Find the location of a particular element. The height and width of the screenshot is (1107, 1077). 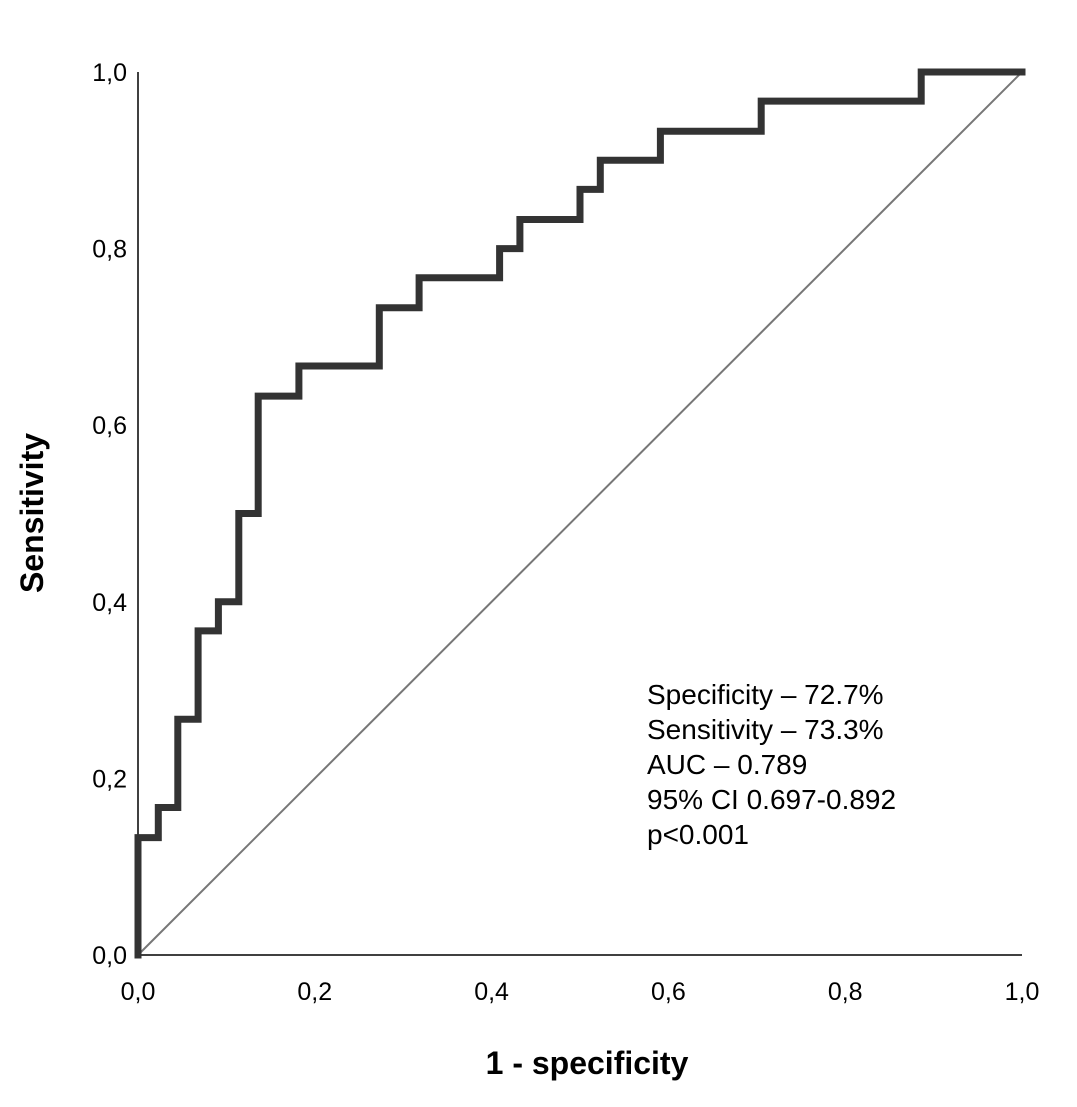

annotation-line: Sensitivity – 73.3% is located at coordinates (765, 729).